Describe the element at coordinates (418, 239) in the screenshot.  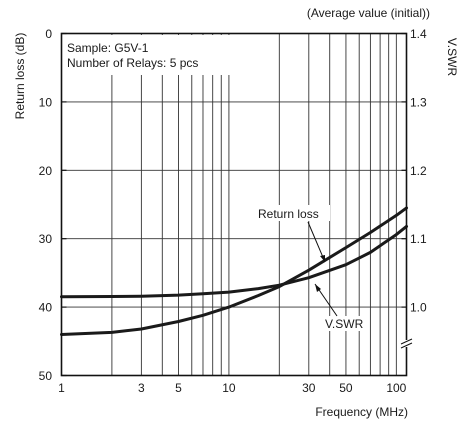
I see `y-right-tick-label: 1.1` at that location.